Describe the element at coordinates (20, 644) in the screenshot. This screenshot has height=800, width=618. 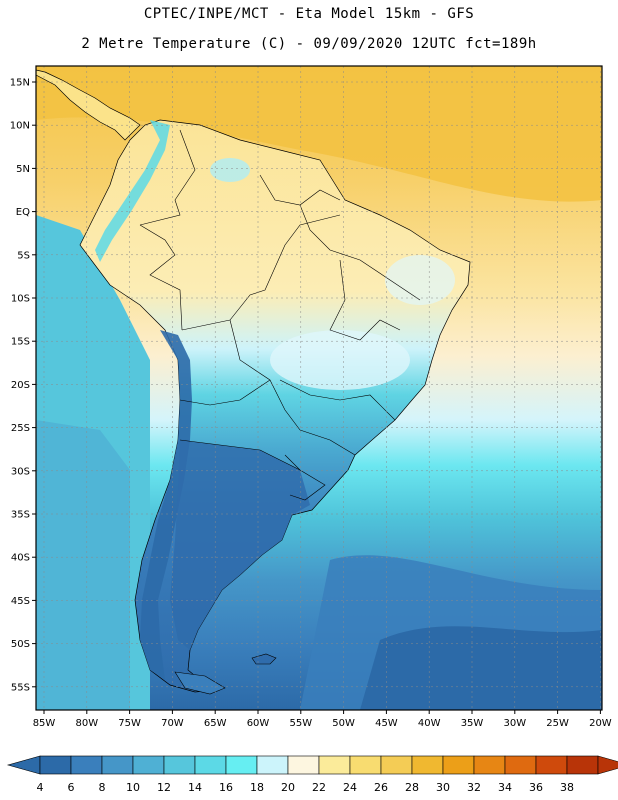
I see `lat-label: 50S` at that location.